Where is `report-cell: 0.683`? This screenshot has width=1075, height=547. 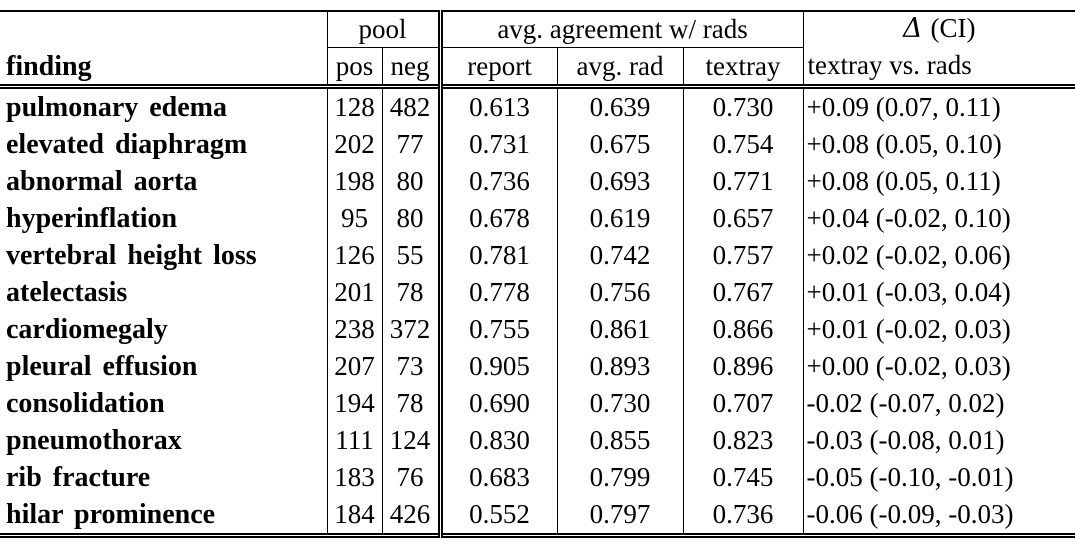 report-cell: 0.683 is located at coordinates (499, 477).